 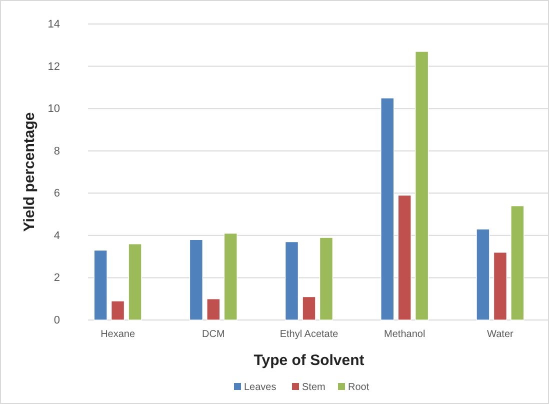 I want to click on y-tick-label: 8, so click(x=57, y=151).